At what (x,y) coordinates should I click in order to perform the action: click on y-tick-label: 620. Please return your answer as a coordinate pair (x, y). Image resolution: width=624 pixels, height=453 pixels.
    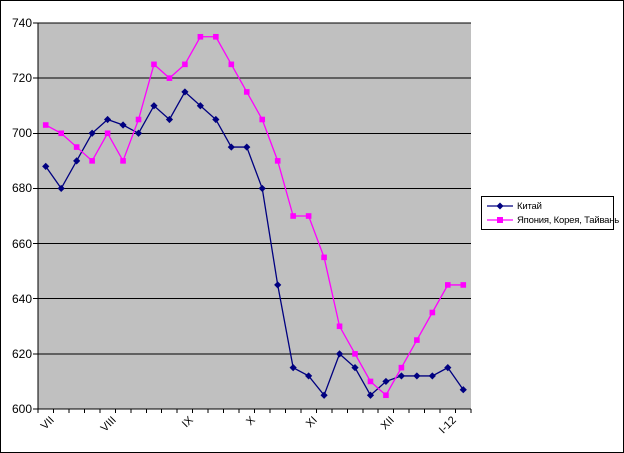
    Looking at the image, I should click on (21, 353).